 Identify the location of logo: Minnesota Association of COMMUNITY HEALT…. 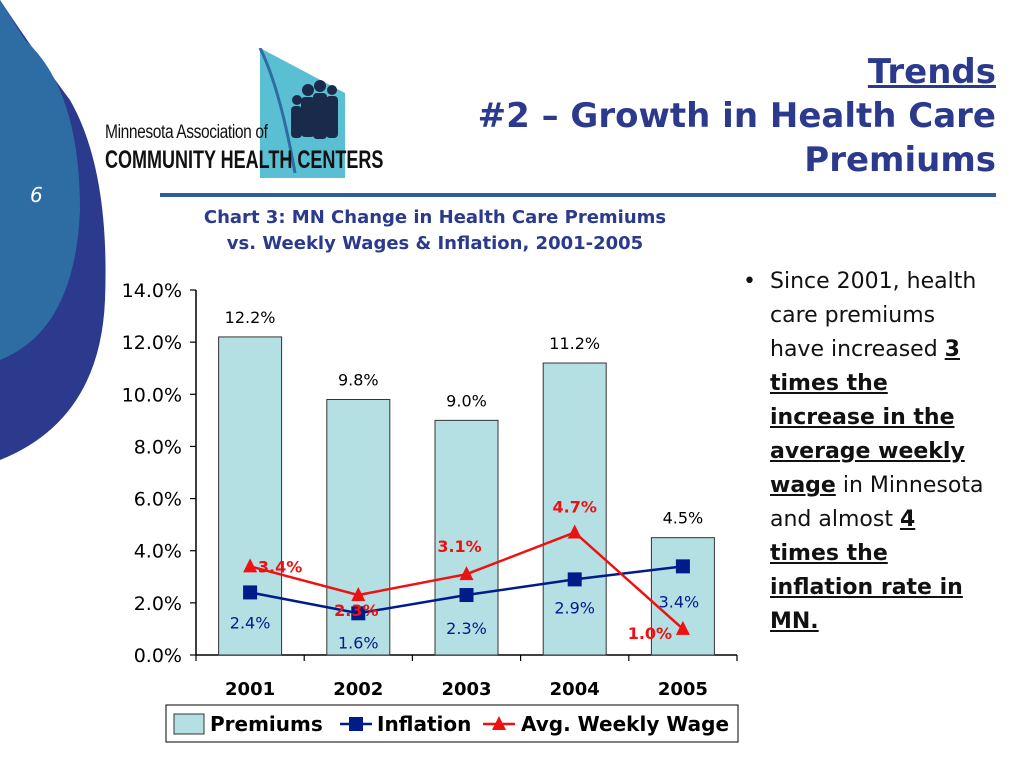
(244, 115).